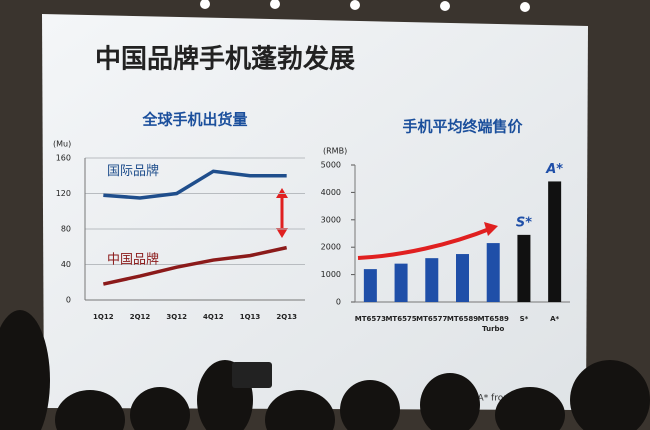 The height and width of the screenshot is (430, 650). What do you see at coordinates (331, 247) in the screenshot?
I see `y-tick-label: 2000` at bounding box center [331, 247].